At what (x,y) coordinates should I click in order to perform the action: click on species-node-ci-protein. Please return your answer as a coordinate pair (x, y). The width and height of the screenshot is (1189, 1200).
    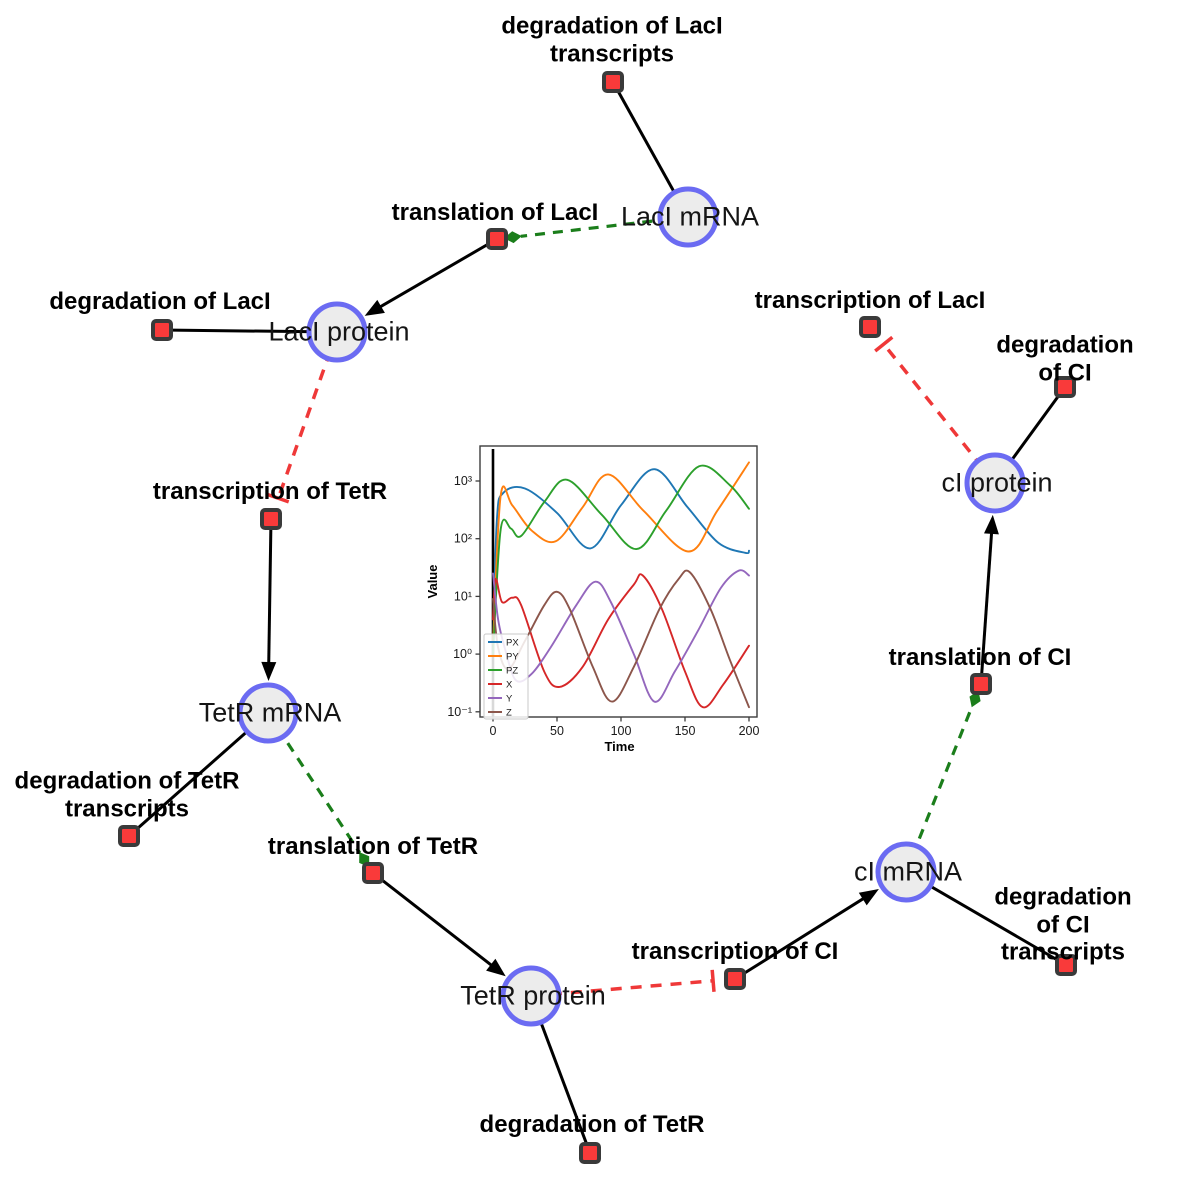
    Looking at the image, I should click on (995, 483).